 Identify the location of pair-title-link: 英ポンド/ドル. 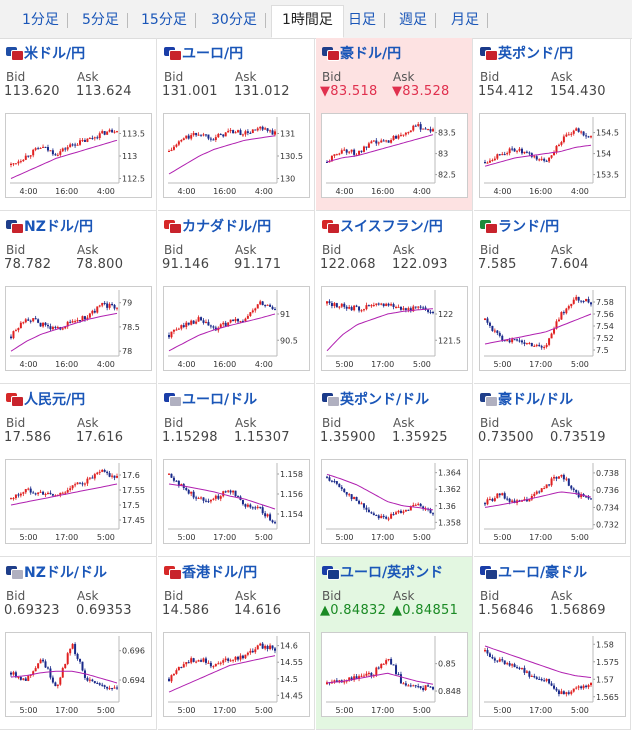
(375, 399).